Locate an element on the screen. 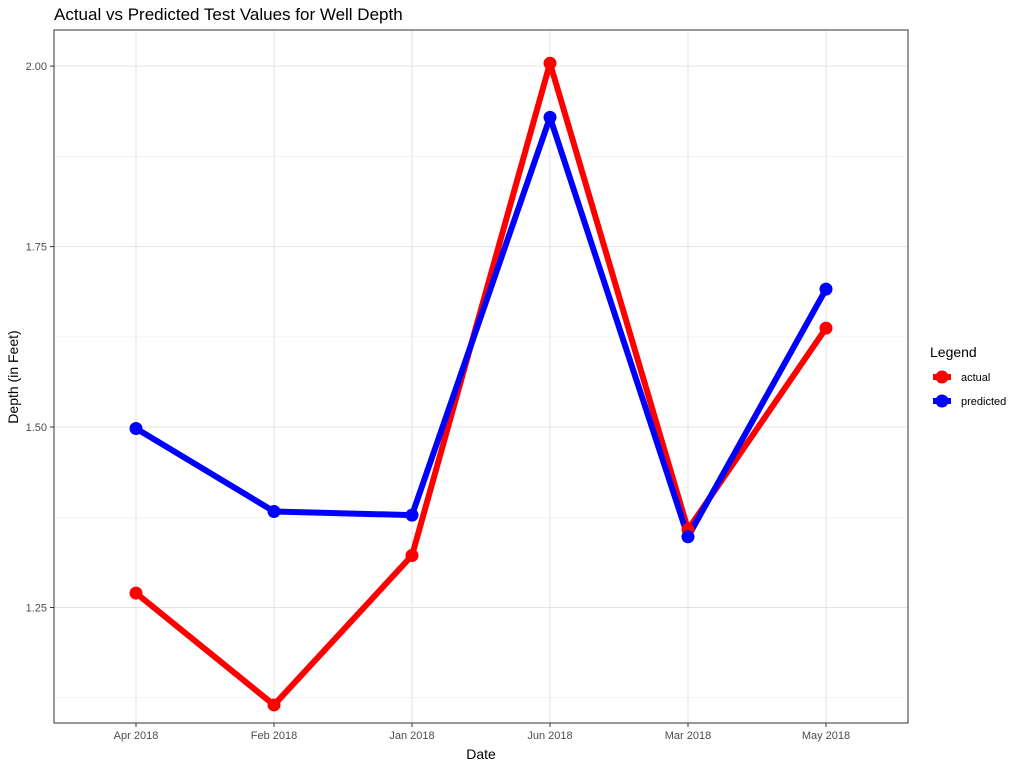 Image resolution: width=1024 pixels, height=768 pixels. legend: Legend actual predicted is located at coordinates (968, 376).